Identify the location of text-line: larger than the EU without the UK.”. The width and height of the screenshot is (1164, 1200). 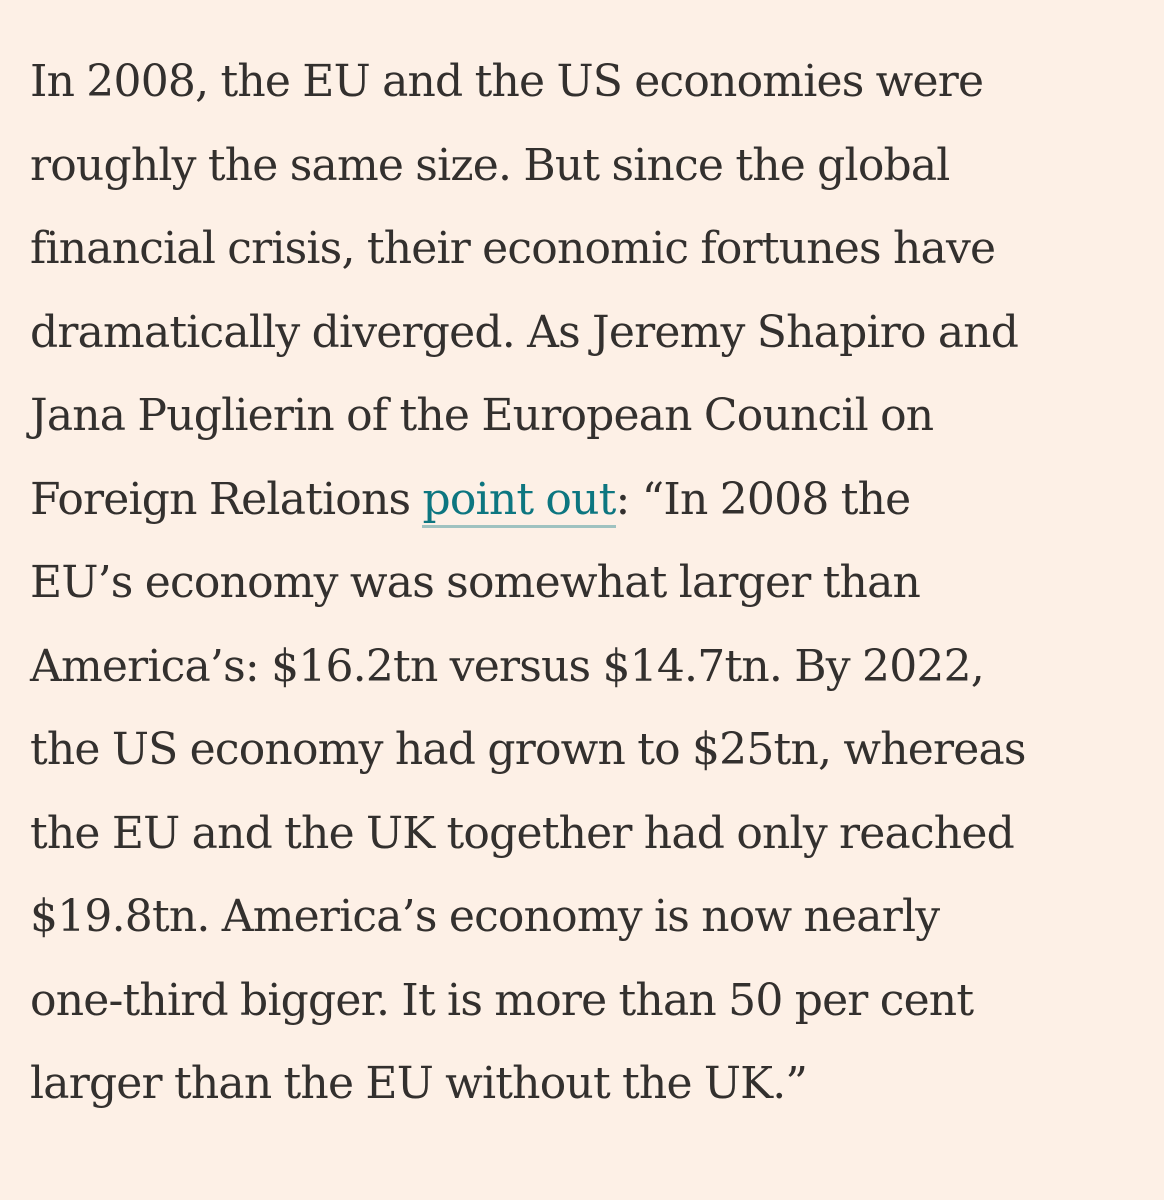
(419, 1083).